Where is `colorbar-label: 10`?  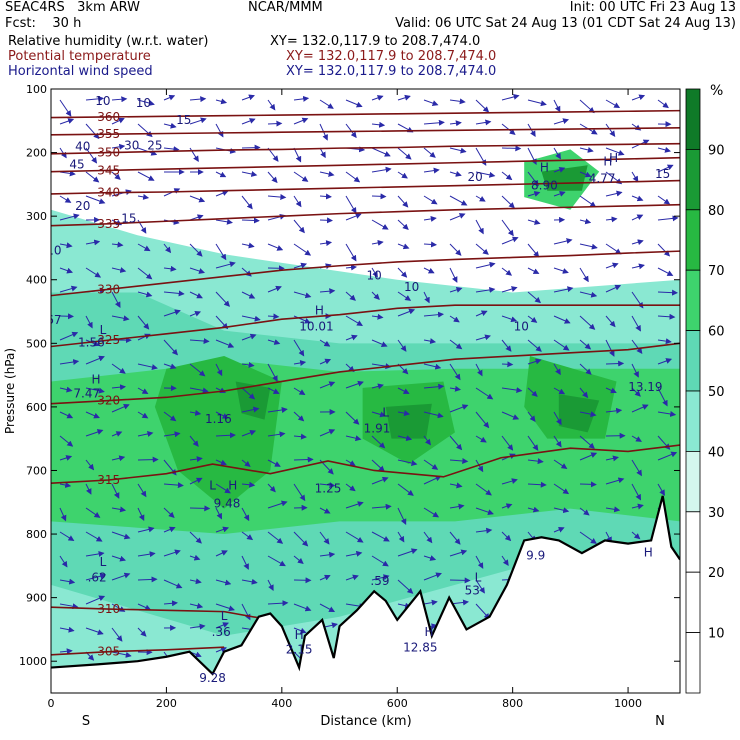
colorbar-label: 10 is located at coordinates (716, 634).